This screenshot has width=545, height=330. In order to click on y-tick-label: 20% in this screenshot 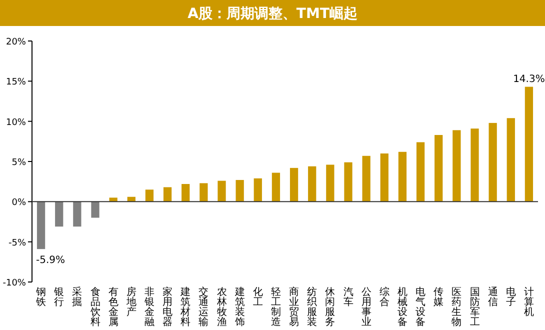, I will do `click(16, 43)`.